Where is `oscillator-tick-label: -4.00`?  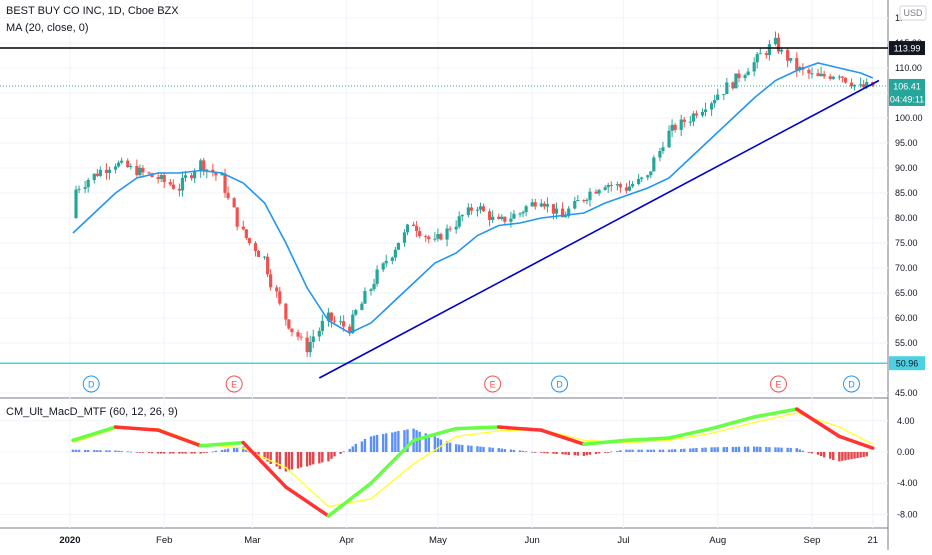 oscillator-tick-label: -4.00 is located at coordinates (907, 483).